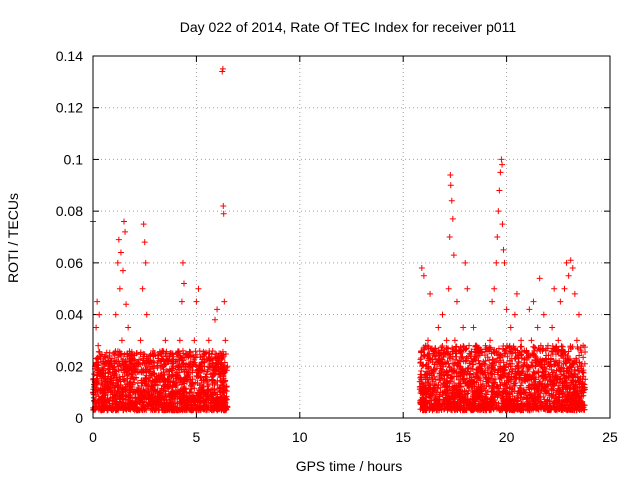 This screenshot has height=480, width=640. I want to click on y-axis-label: ROTI / TECUs, so click(13, 238).